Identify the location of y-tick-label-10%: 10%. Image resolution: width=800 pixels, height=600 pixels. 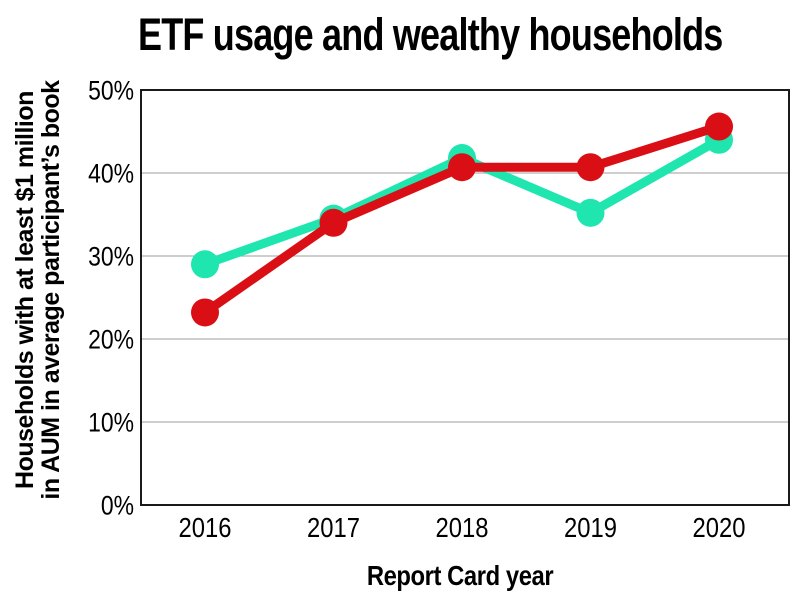
(111, 423).